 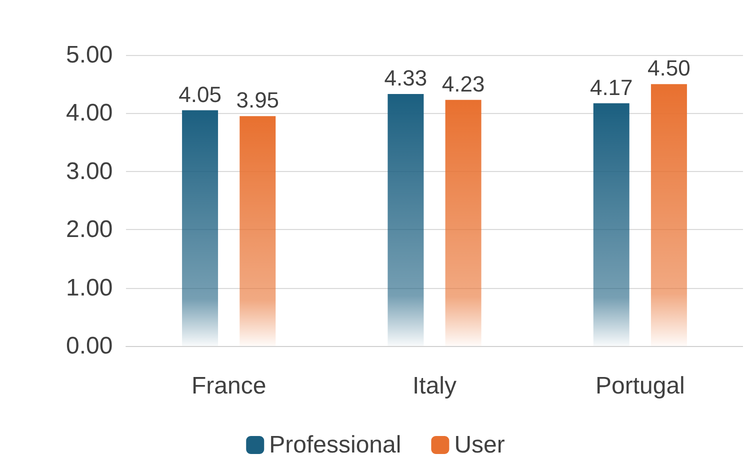 What do you see at coordinates (200, 94) in the screenshot?
I see `data-label: 4.05` at bounding box center [200, 94].